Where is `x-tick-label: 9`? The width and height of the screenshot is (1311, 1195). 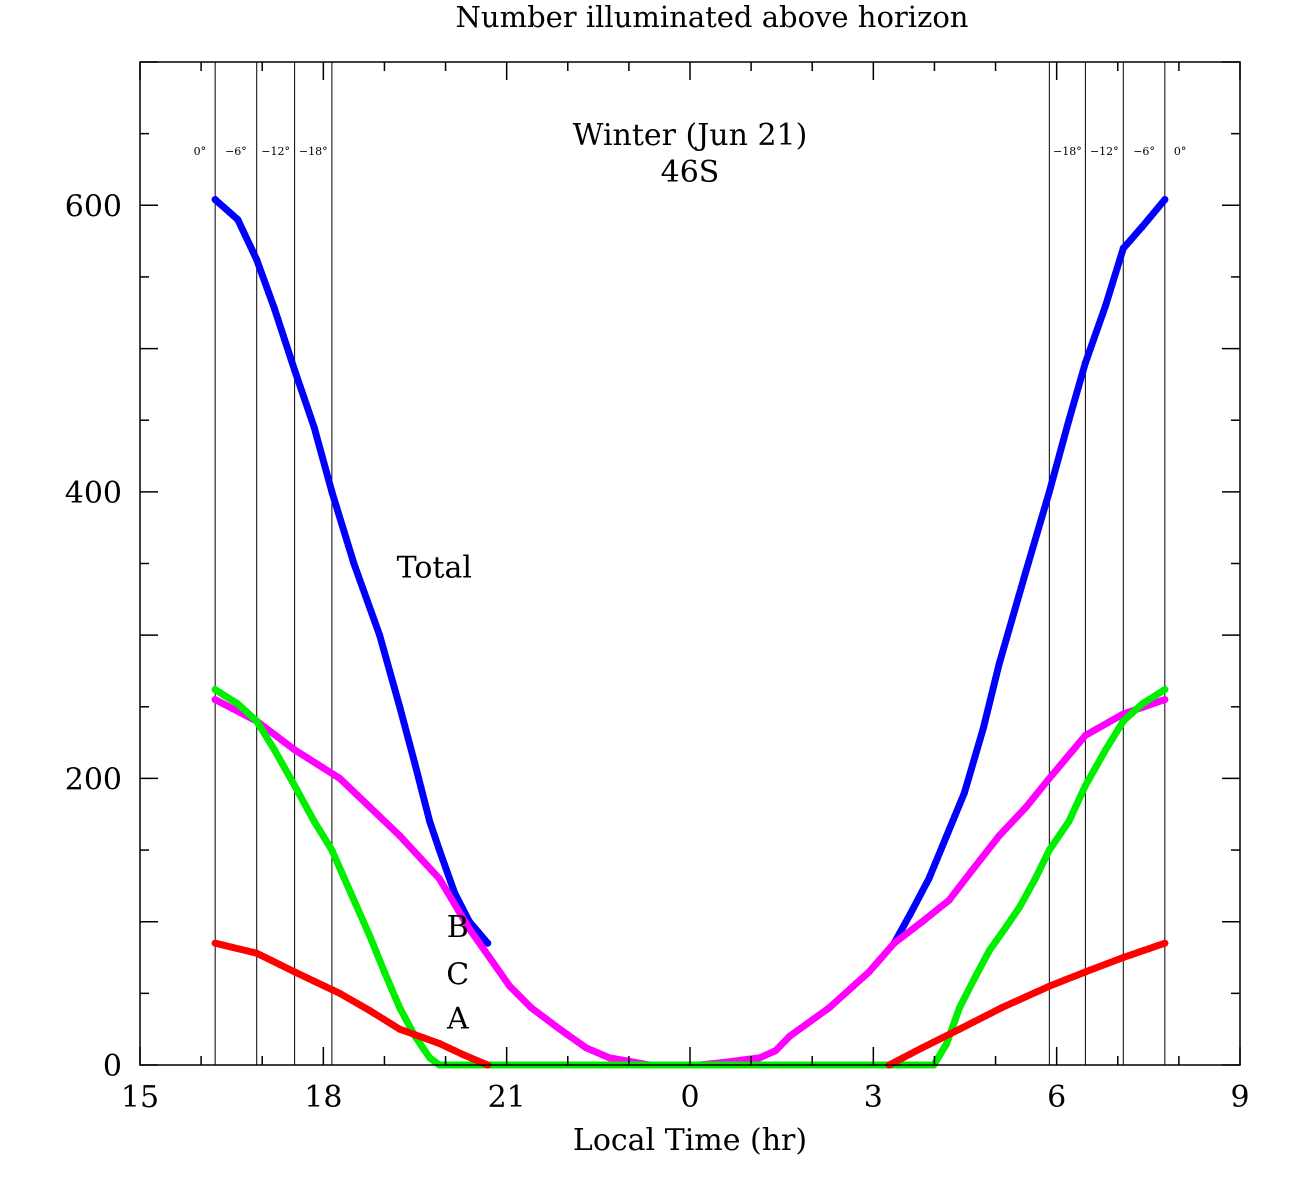 x-tick-label: 9 is located at coordinates (1239, 1097).